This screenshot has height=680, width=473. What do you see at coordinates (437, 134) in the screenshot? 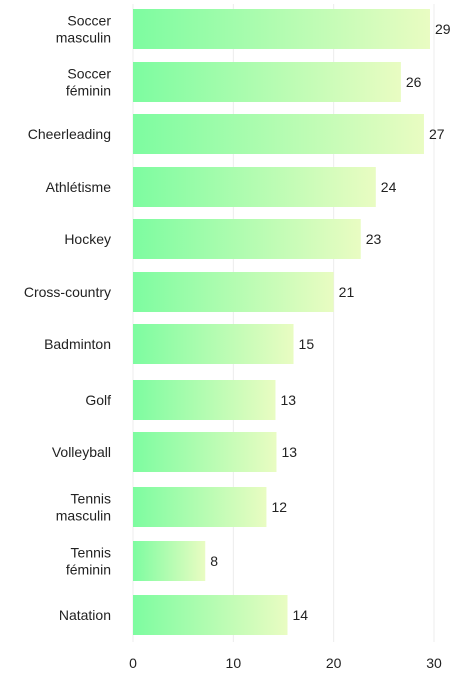
I see `bar-value-label: 27` at bounding box center [437, 134].